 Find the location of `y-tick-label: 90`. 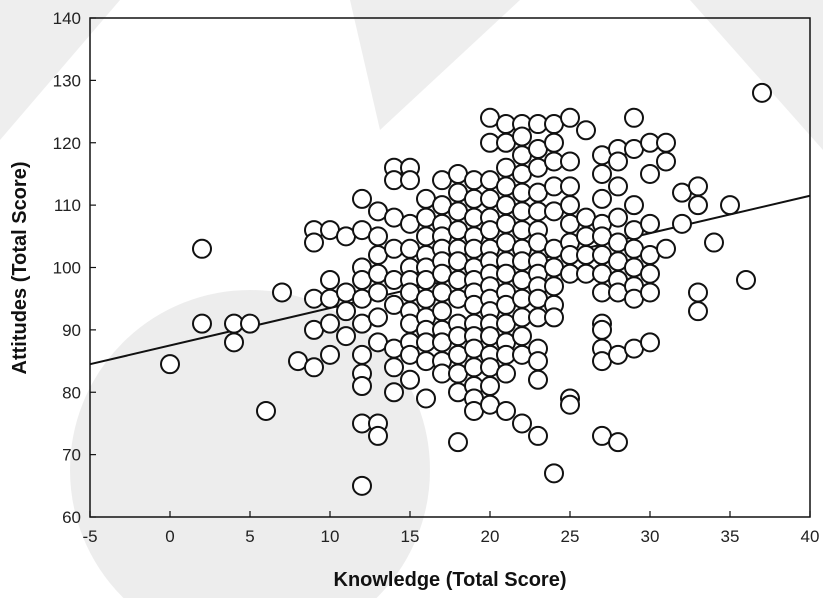

y-tick-label: 90 is located at coordinates (71, 330).